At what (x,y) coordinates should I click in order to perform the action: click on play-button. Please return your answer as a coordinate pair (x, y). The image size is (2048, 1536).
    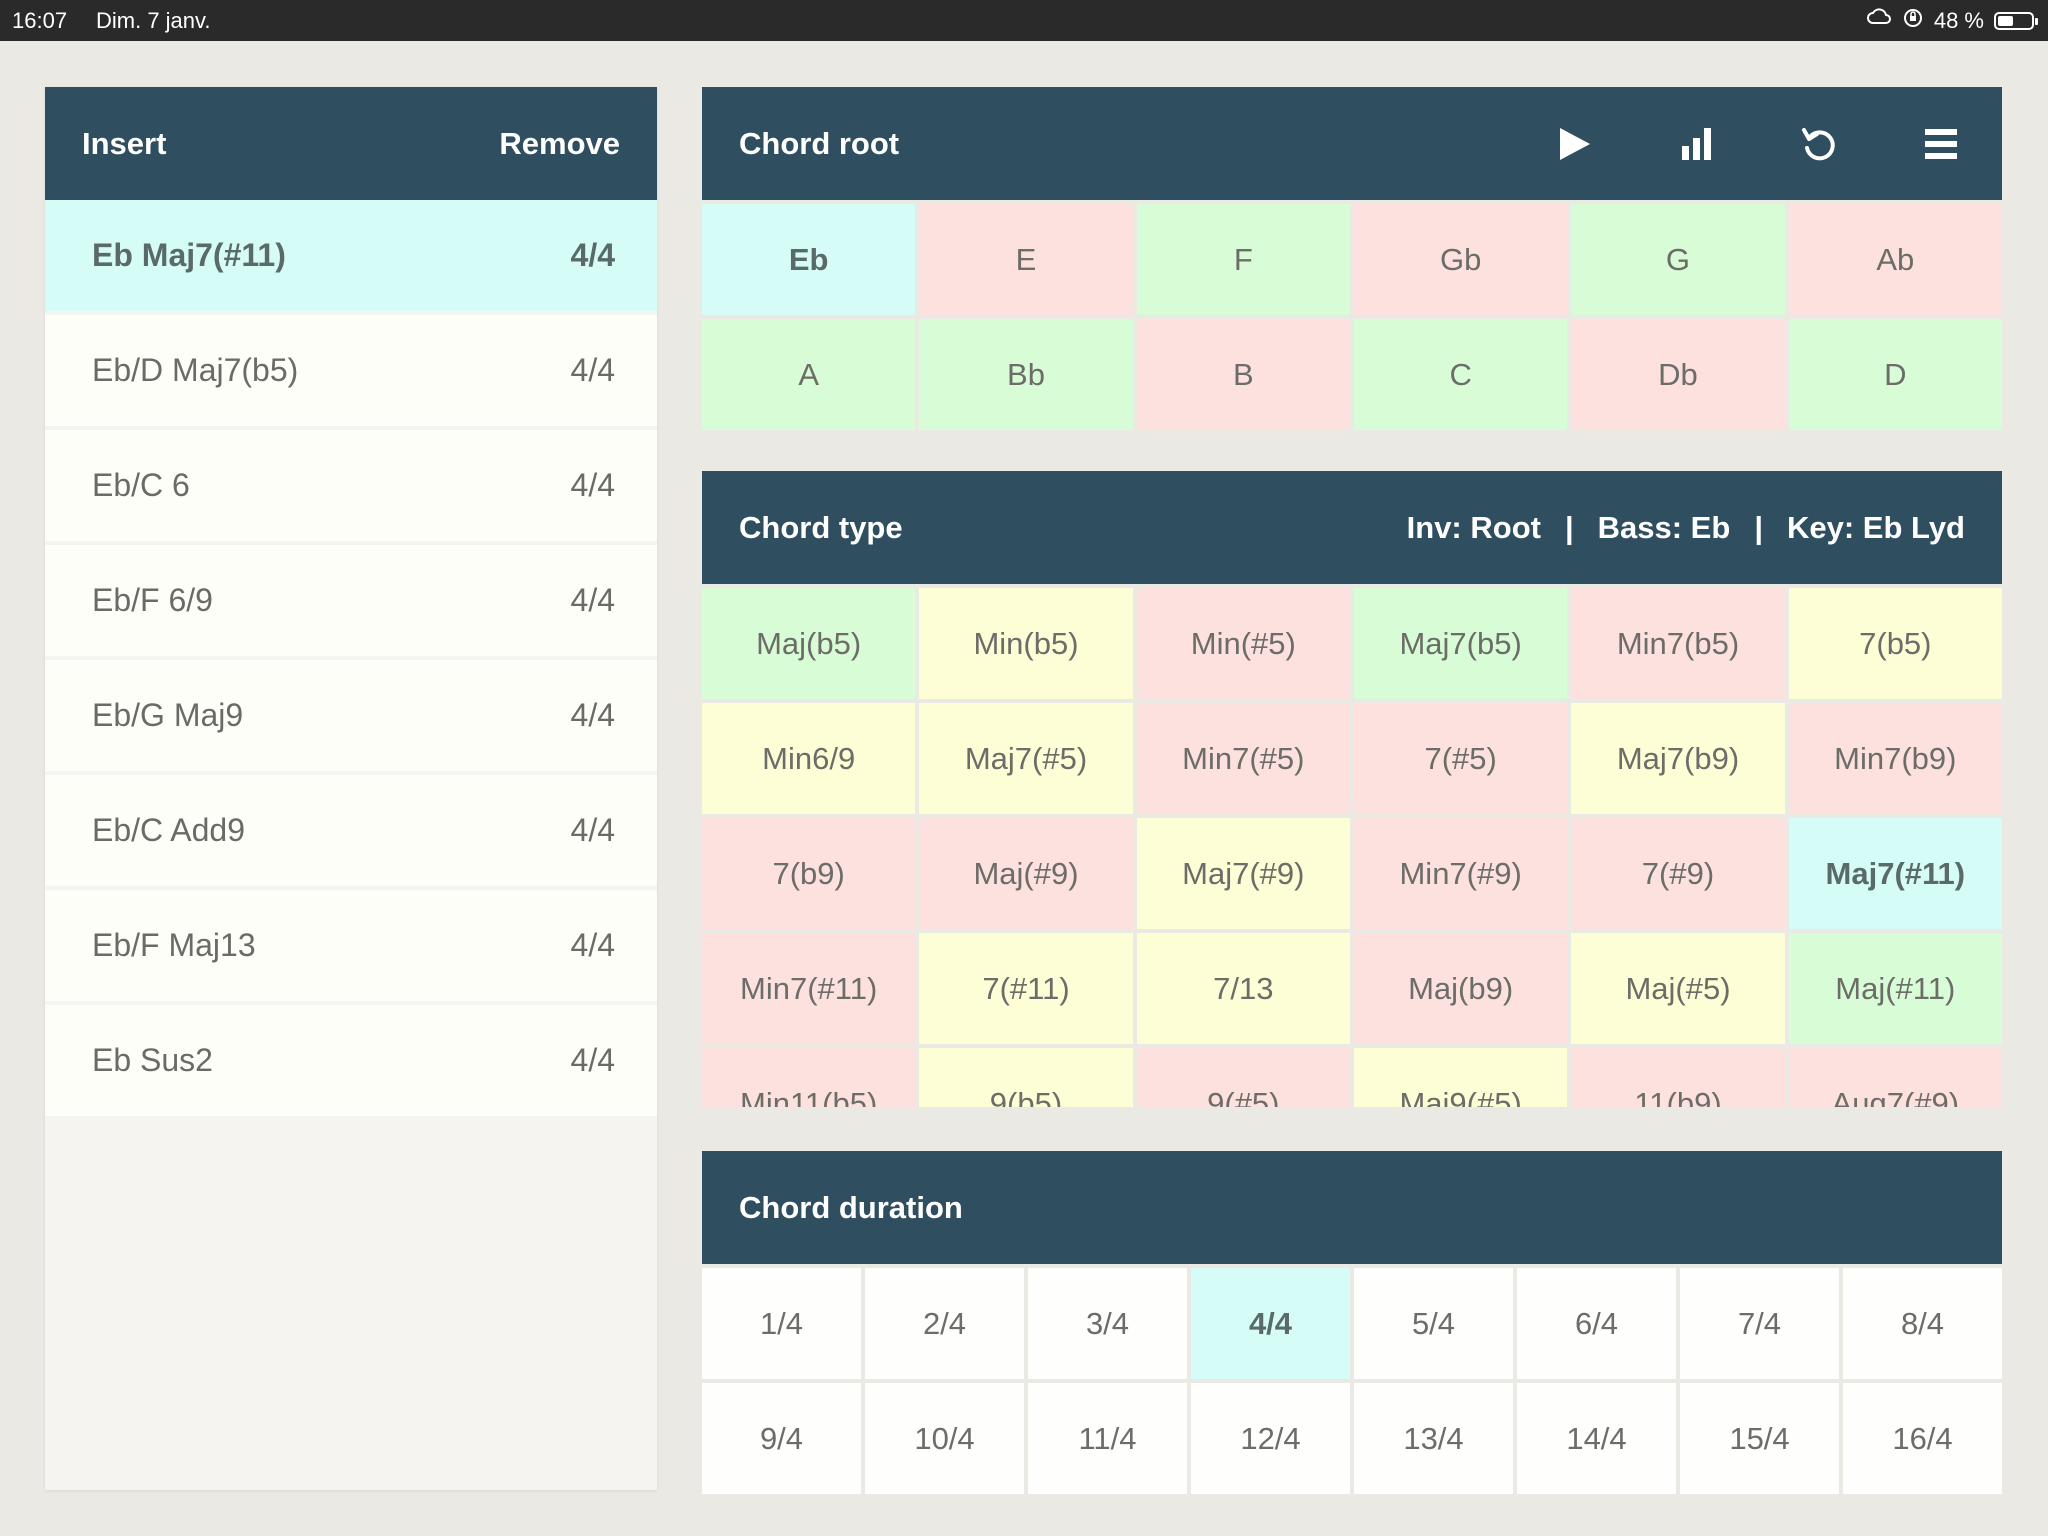
    Looking at the image, I should click on (1575, 143).